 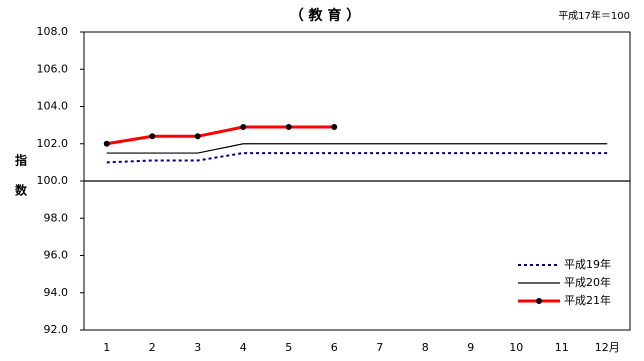 I want to click on x-tick-label: 1, so click(x=106, y=347).